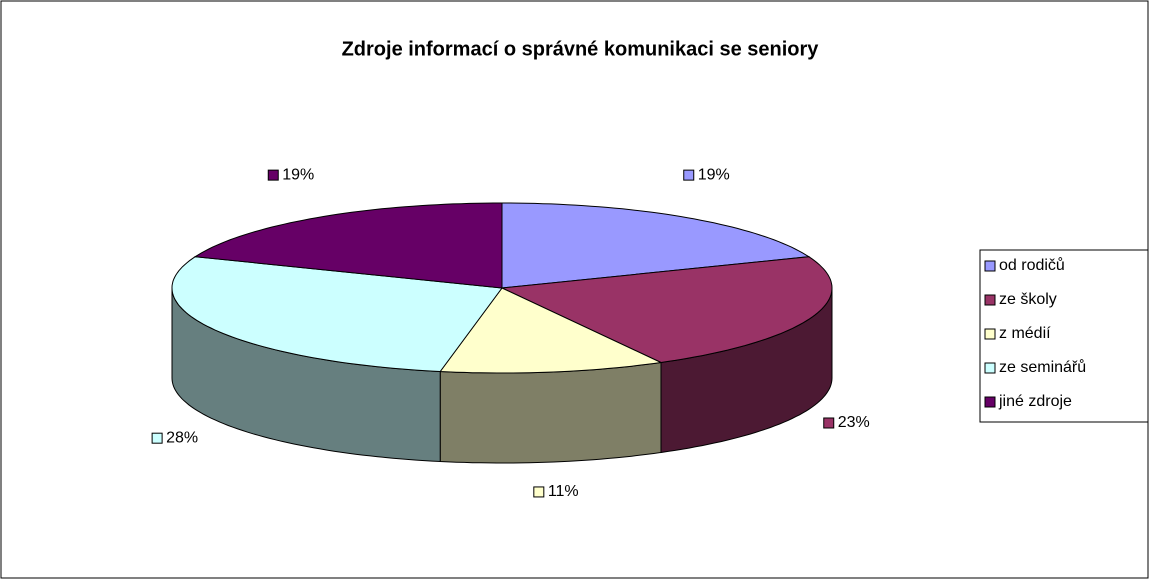 The height and width of the screenshot is (584, 1149). What do you see at coordinates (1032, 265) in the screenshot?
I see `legend-label: od rodičů` at bounding box center [1032, 265].